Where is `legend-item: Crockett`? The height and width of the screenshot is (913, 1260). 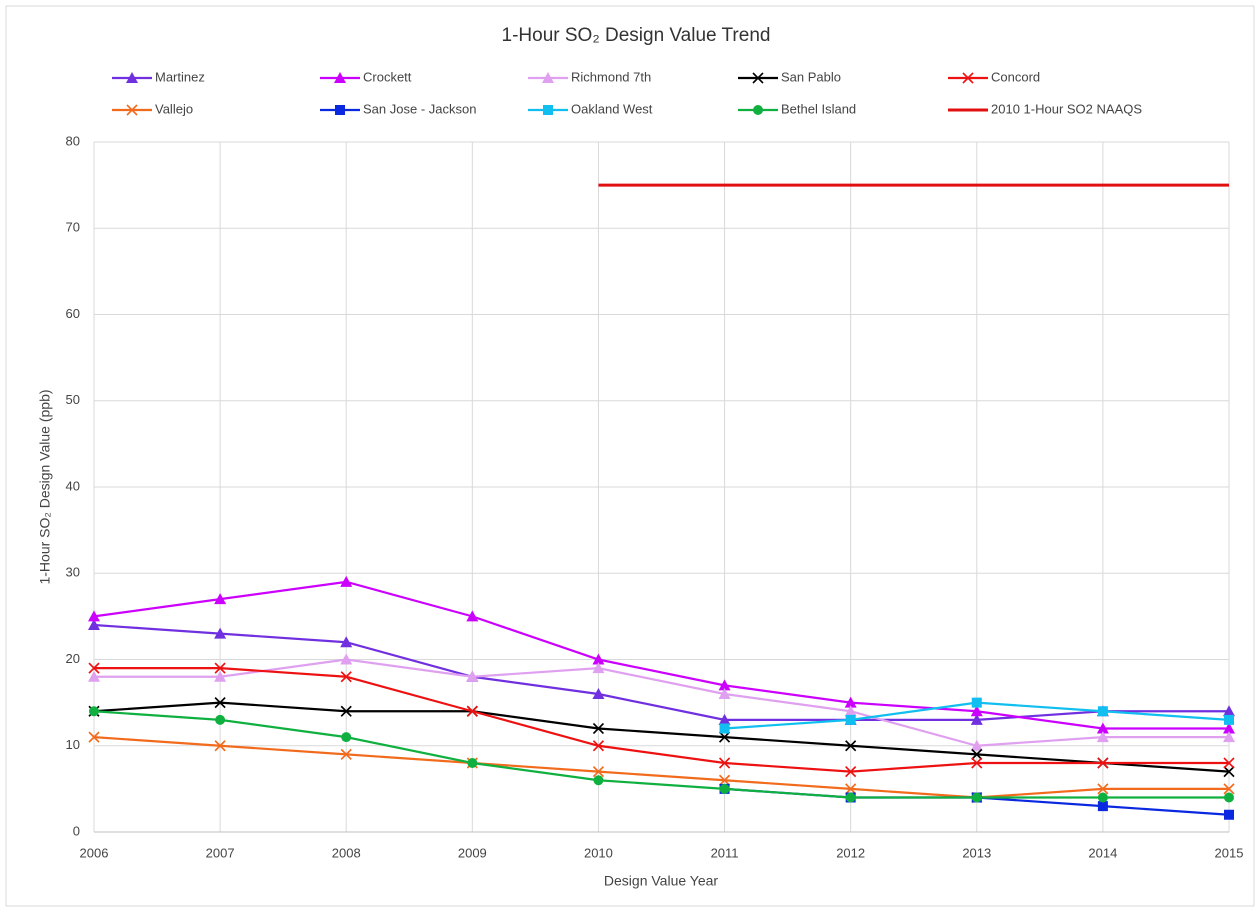
legend-item: Crockett is located at coordinates (366, 76).